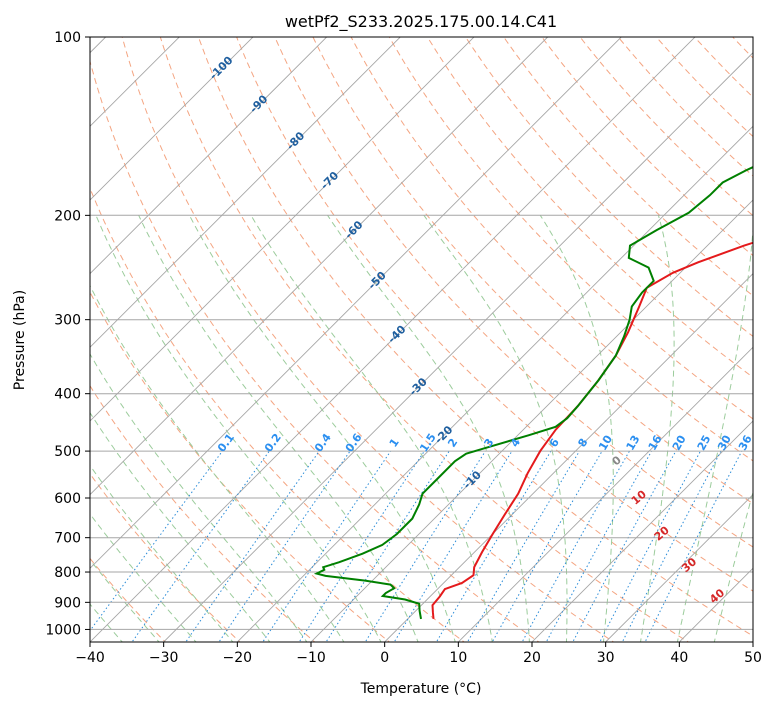  What do you see at coordinates (67, 603) in the screenshot?
I see `y-tick-label: 900` at bounding box center [67, 603].